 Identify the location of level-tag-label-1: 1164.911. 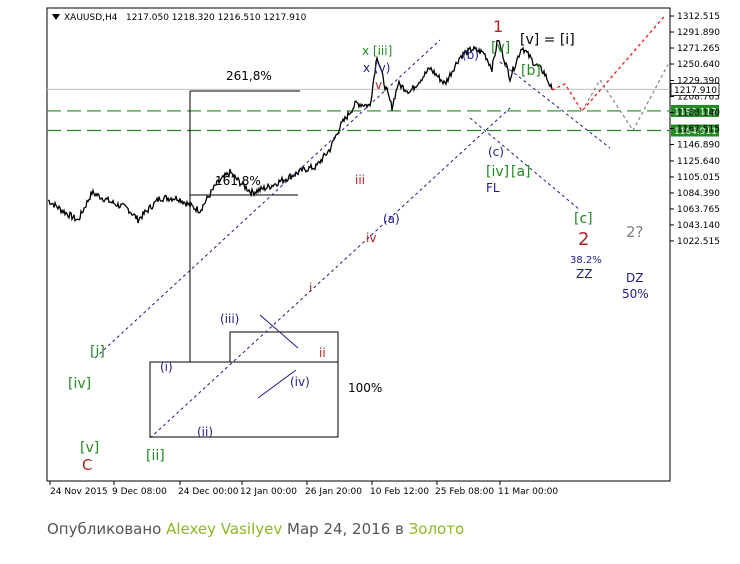
(695, 132).